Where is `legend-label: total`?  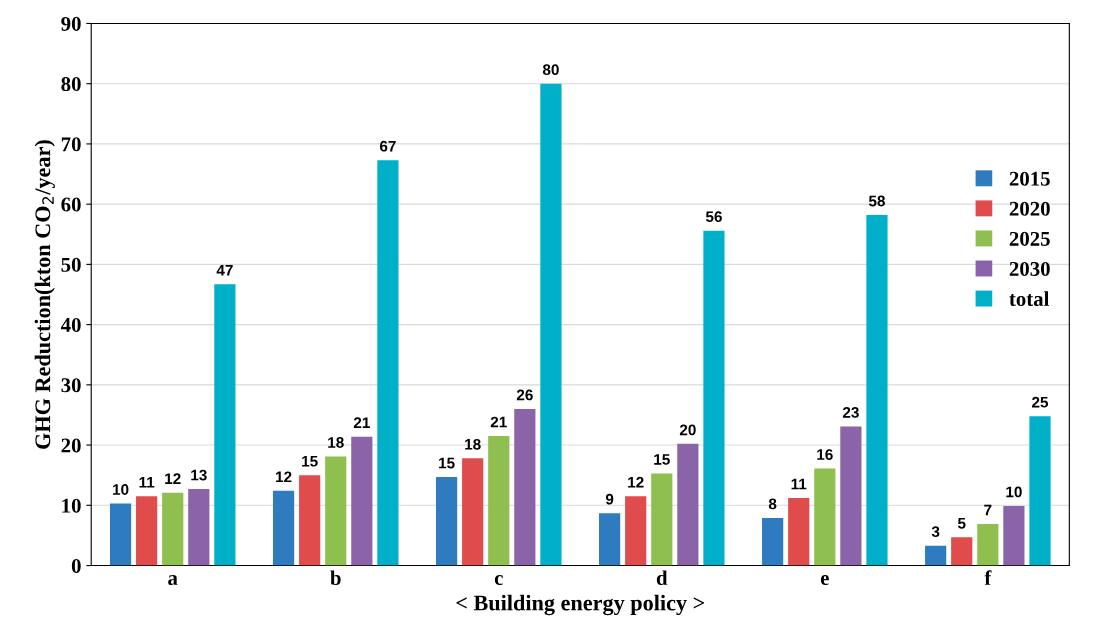 legend-label: total is located at coordinates (1029, 298).